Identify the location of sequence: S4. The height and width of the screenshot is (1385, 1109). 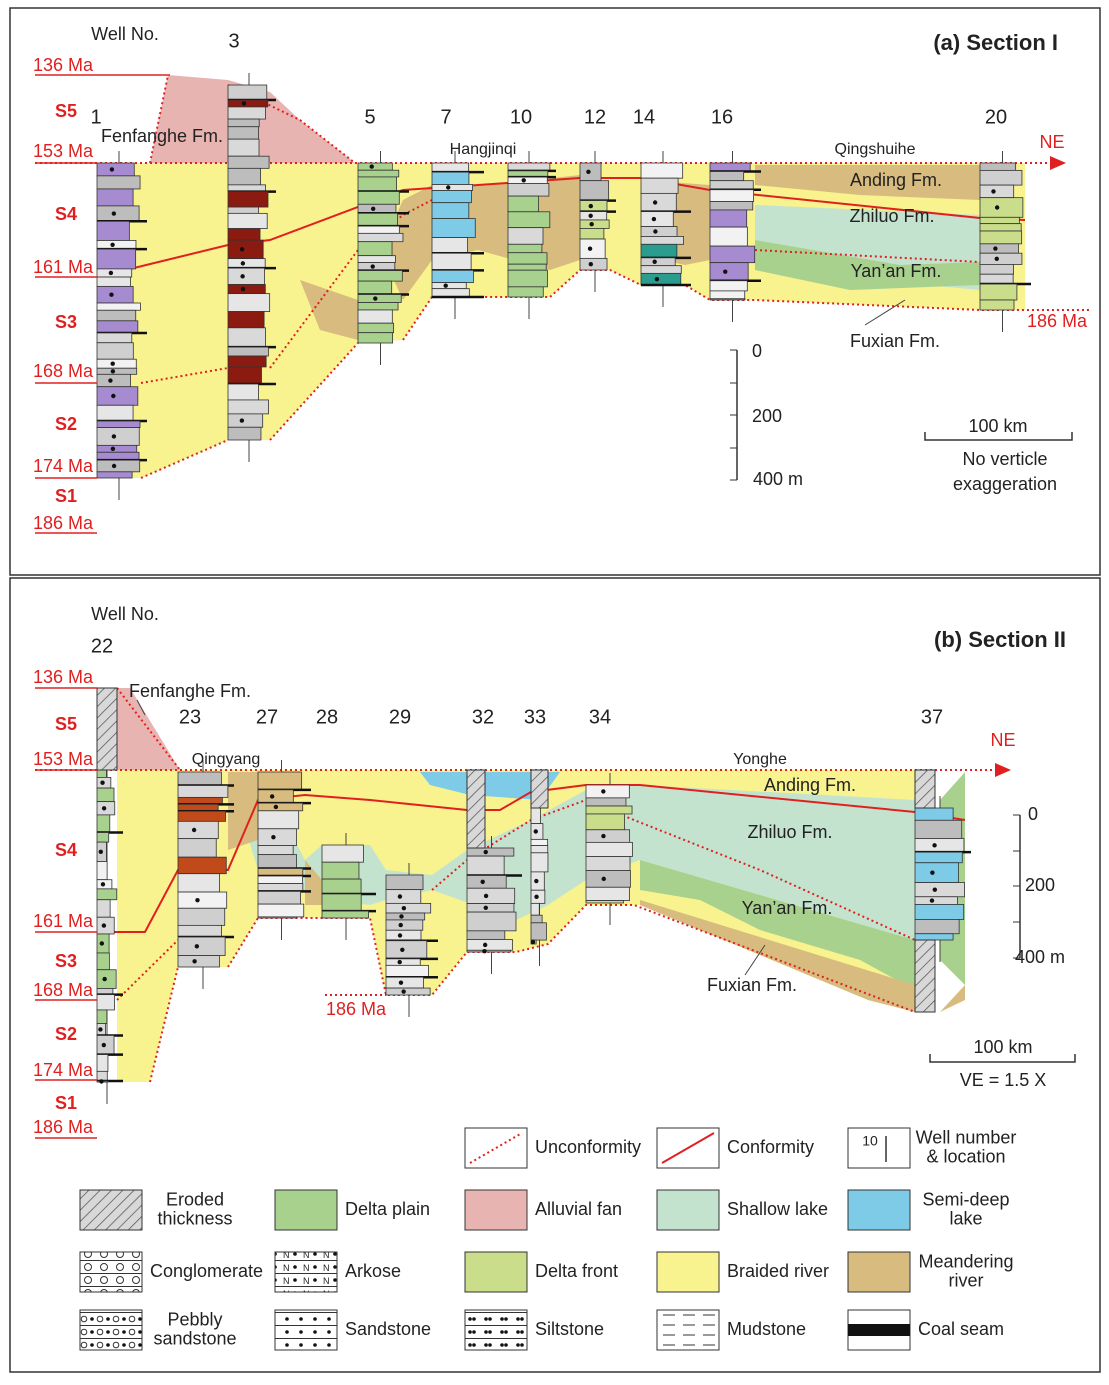
(66, 214).